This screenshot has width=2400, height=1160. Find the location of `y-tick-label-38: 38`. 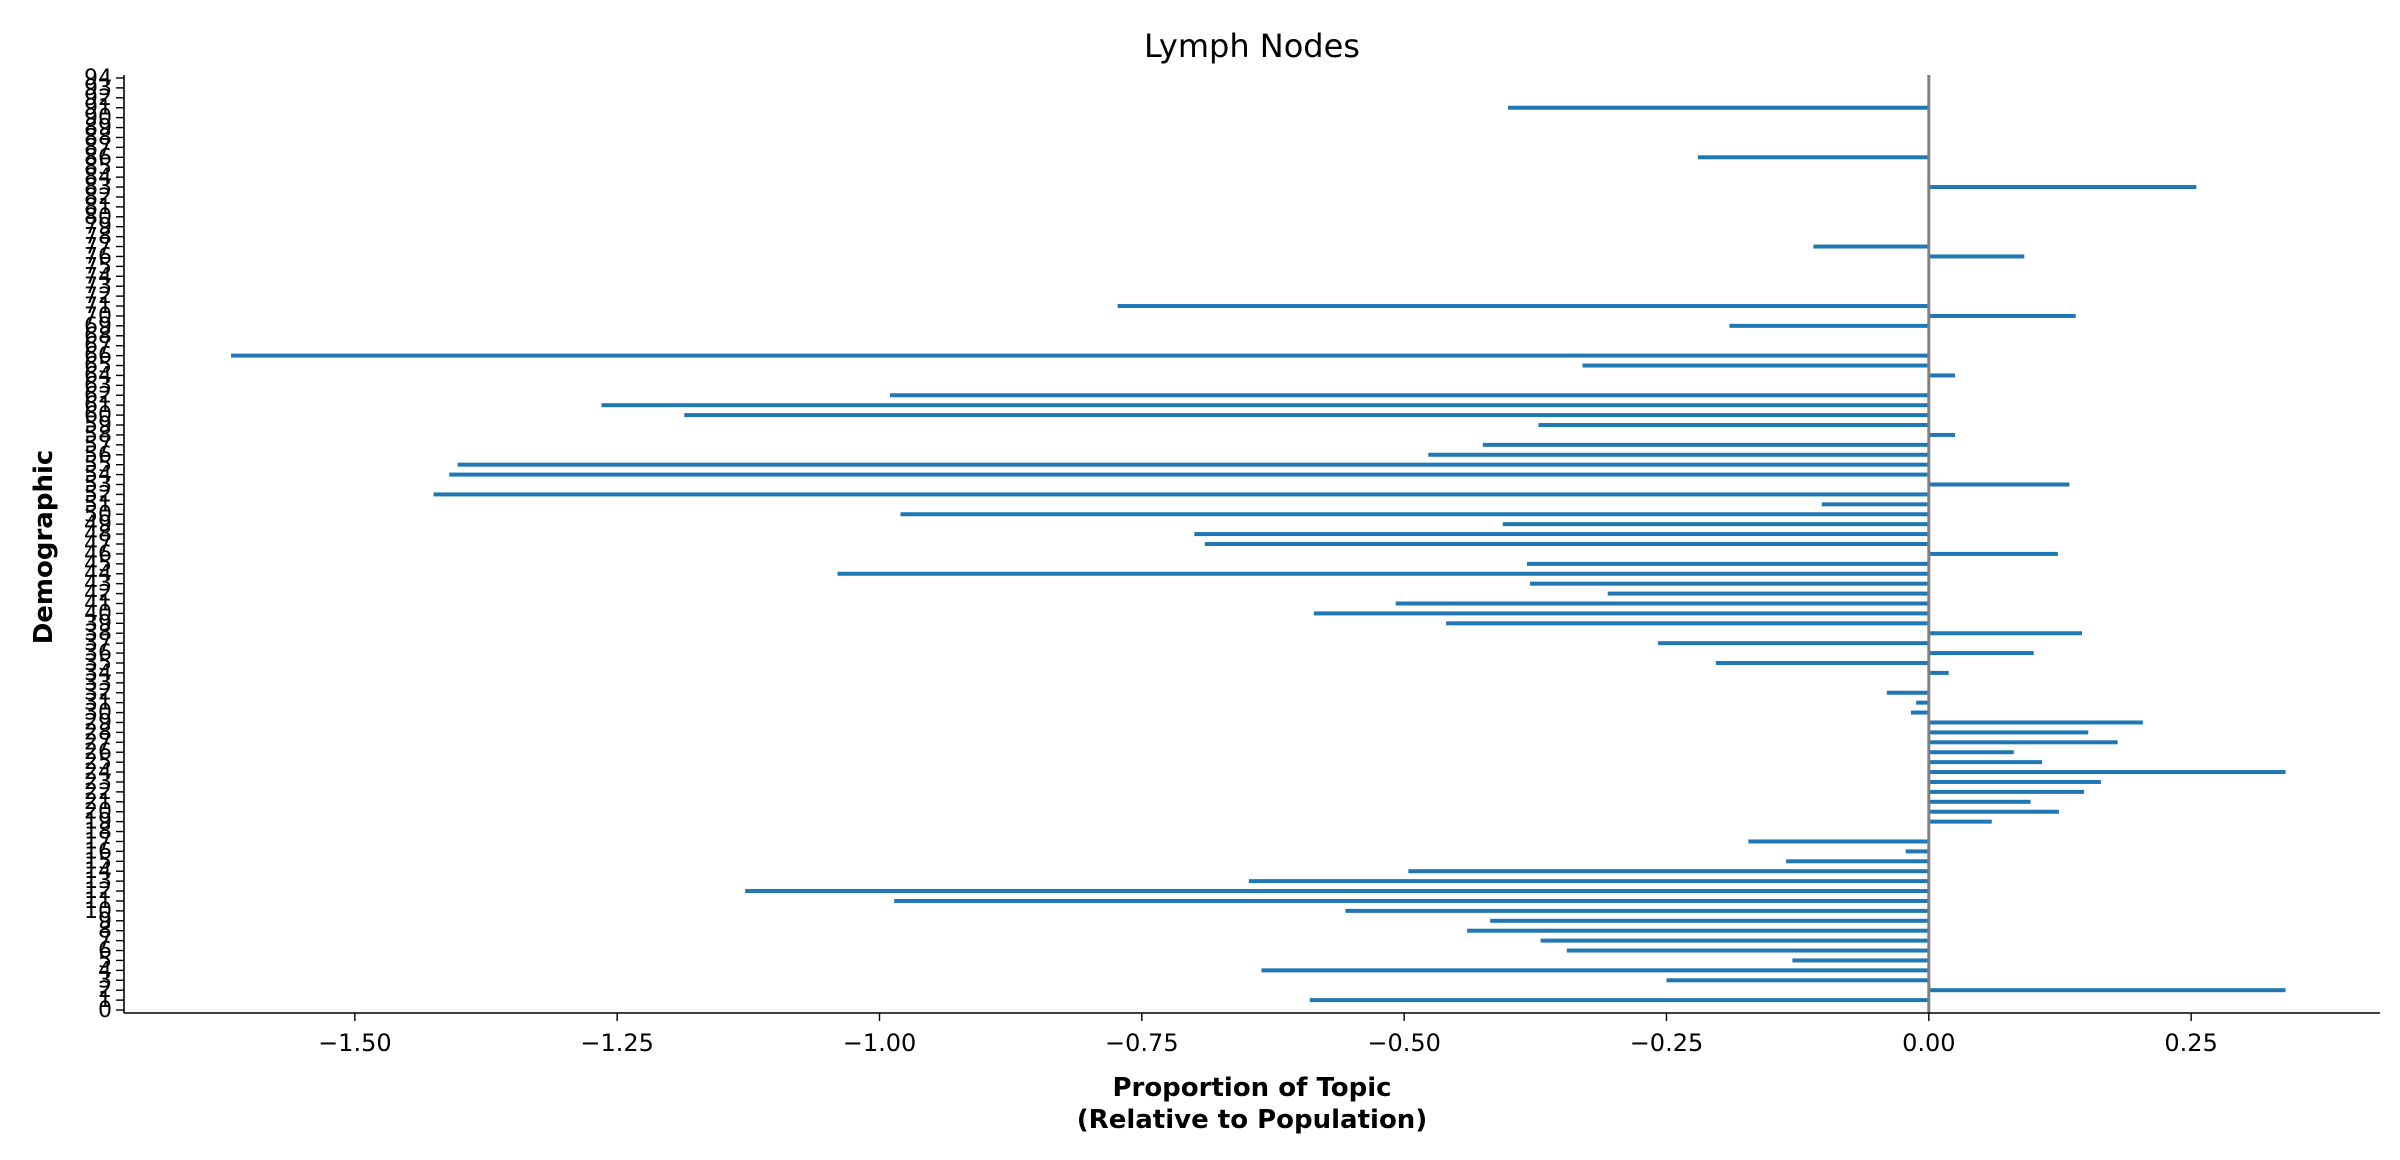

y-tick-label-38: 38 is located at coordinates (98, 633).